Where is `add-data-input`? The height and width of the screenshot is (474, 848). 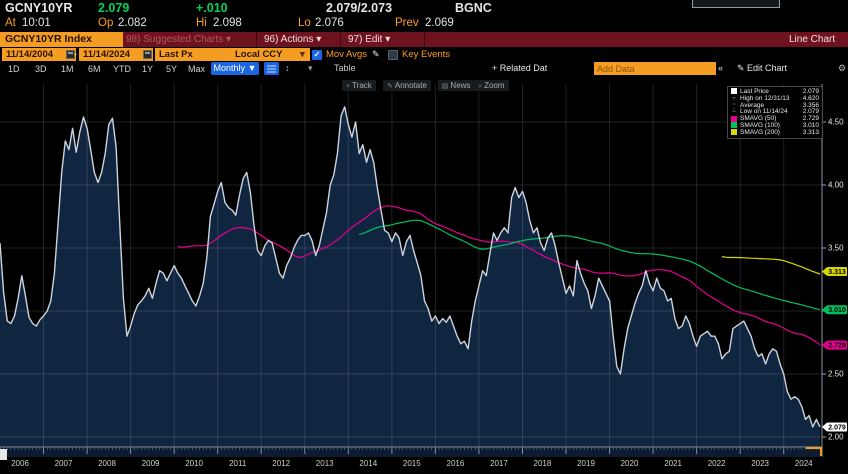
add-data-input is located at coordinates (655, 68).